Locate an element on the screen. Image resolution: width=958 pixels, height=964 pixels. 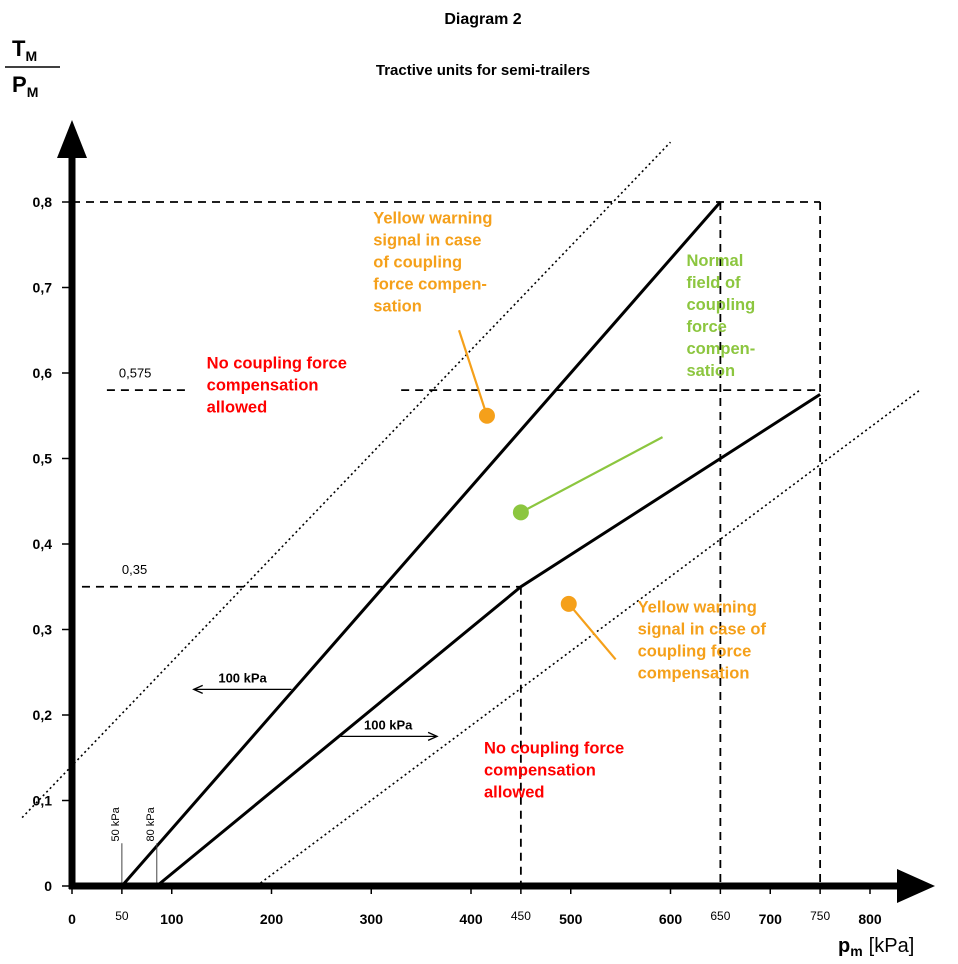
yellow-lower-label-line: Yellow warning is located at coordinates (697, 607).